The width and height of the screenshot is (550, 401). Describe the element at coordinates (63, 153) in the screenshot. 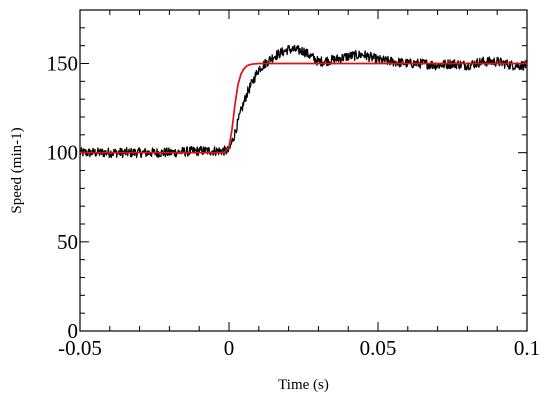

I see `y-tick-label: 100` at that location.